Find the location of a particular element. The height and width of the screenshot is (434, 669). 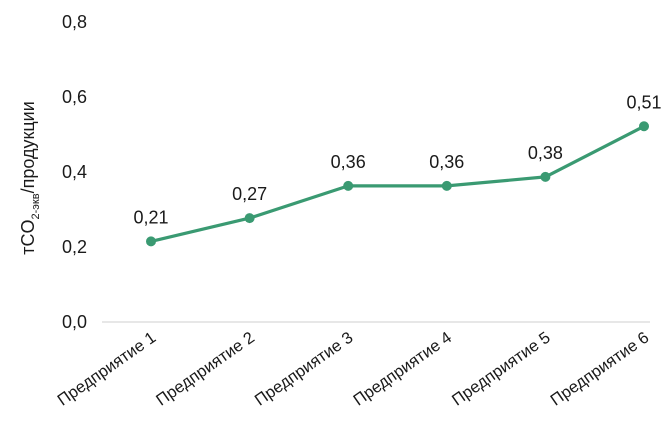

data-label: 0,21 is located at coordinates (150, 217).